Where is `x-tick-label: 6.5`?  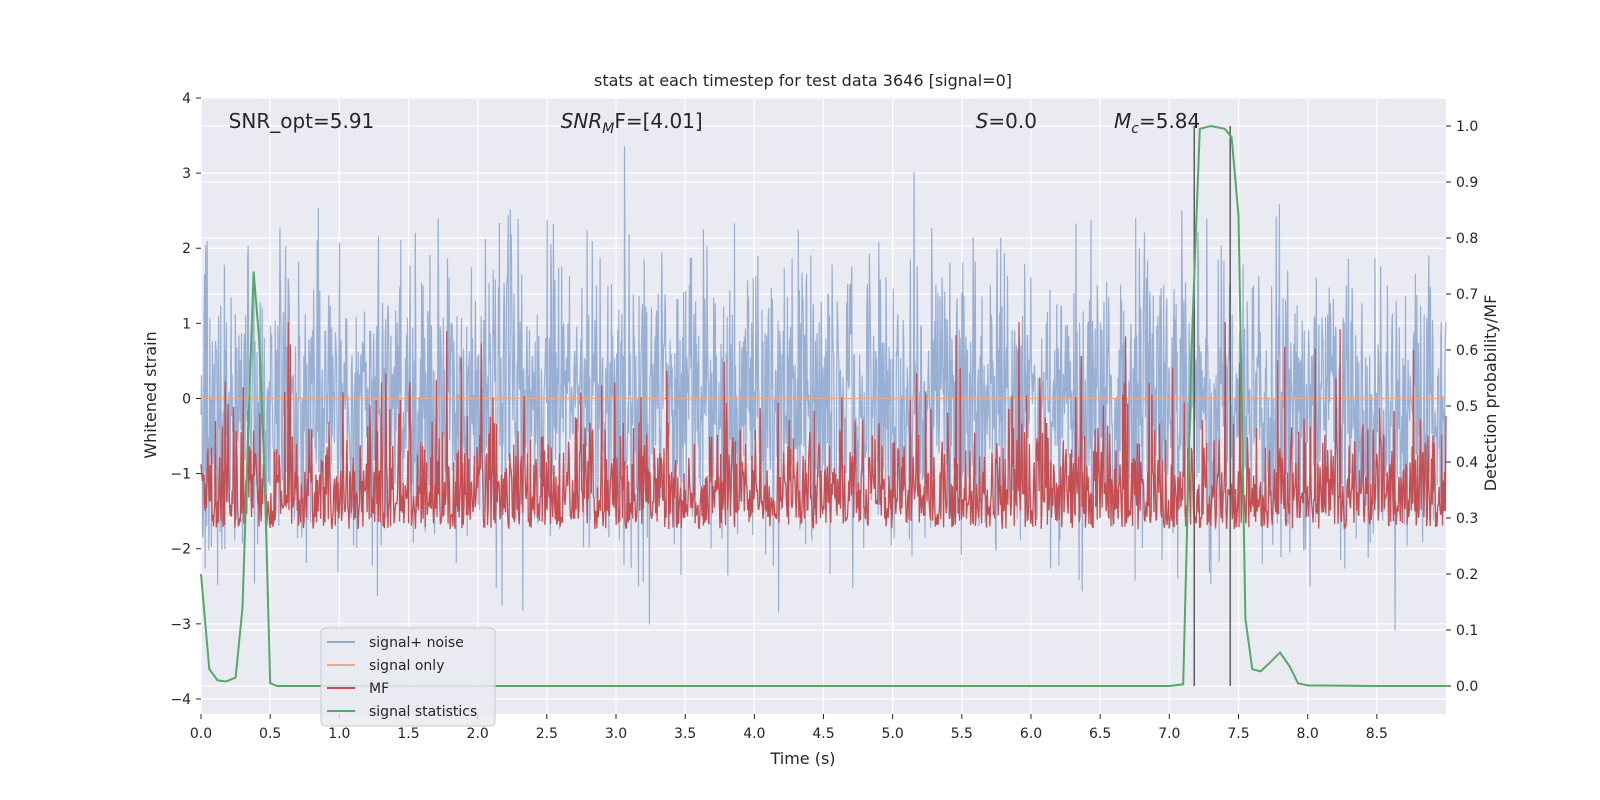 x-tick-label: 6.5 is located at coordinates (1100, 734).